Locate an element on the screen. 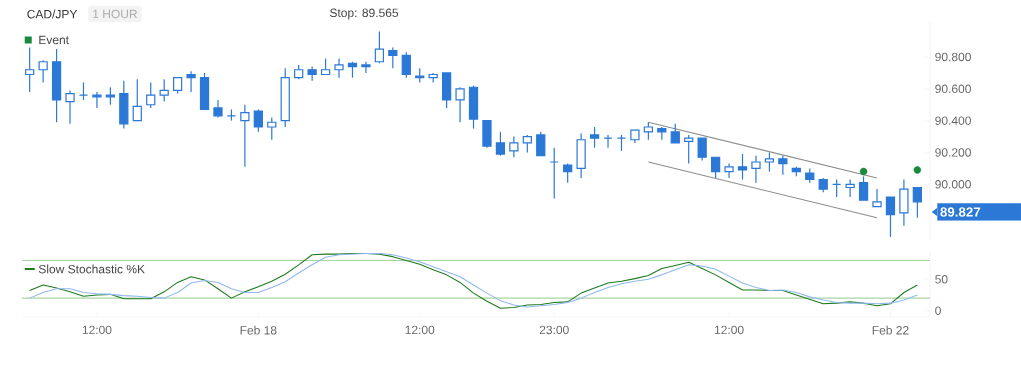 Image resolution: width=1021 pixels, height=366 pixels. chart-subtitle: 1 HOUR is located at coordinates (115, 14).